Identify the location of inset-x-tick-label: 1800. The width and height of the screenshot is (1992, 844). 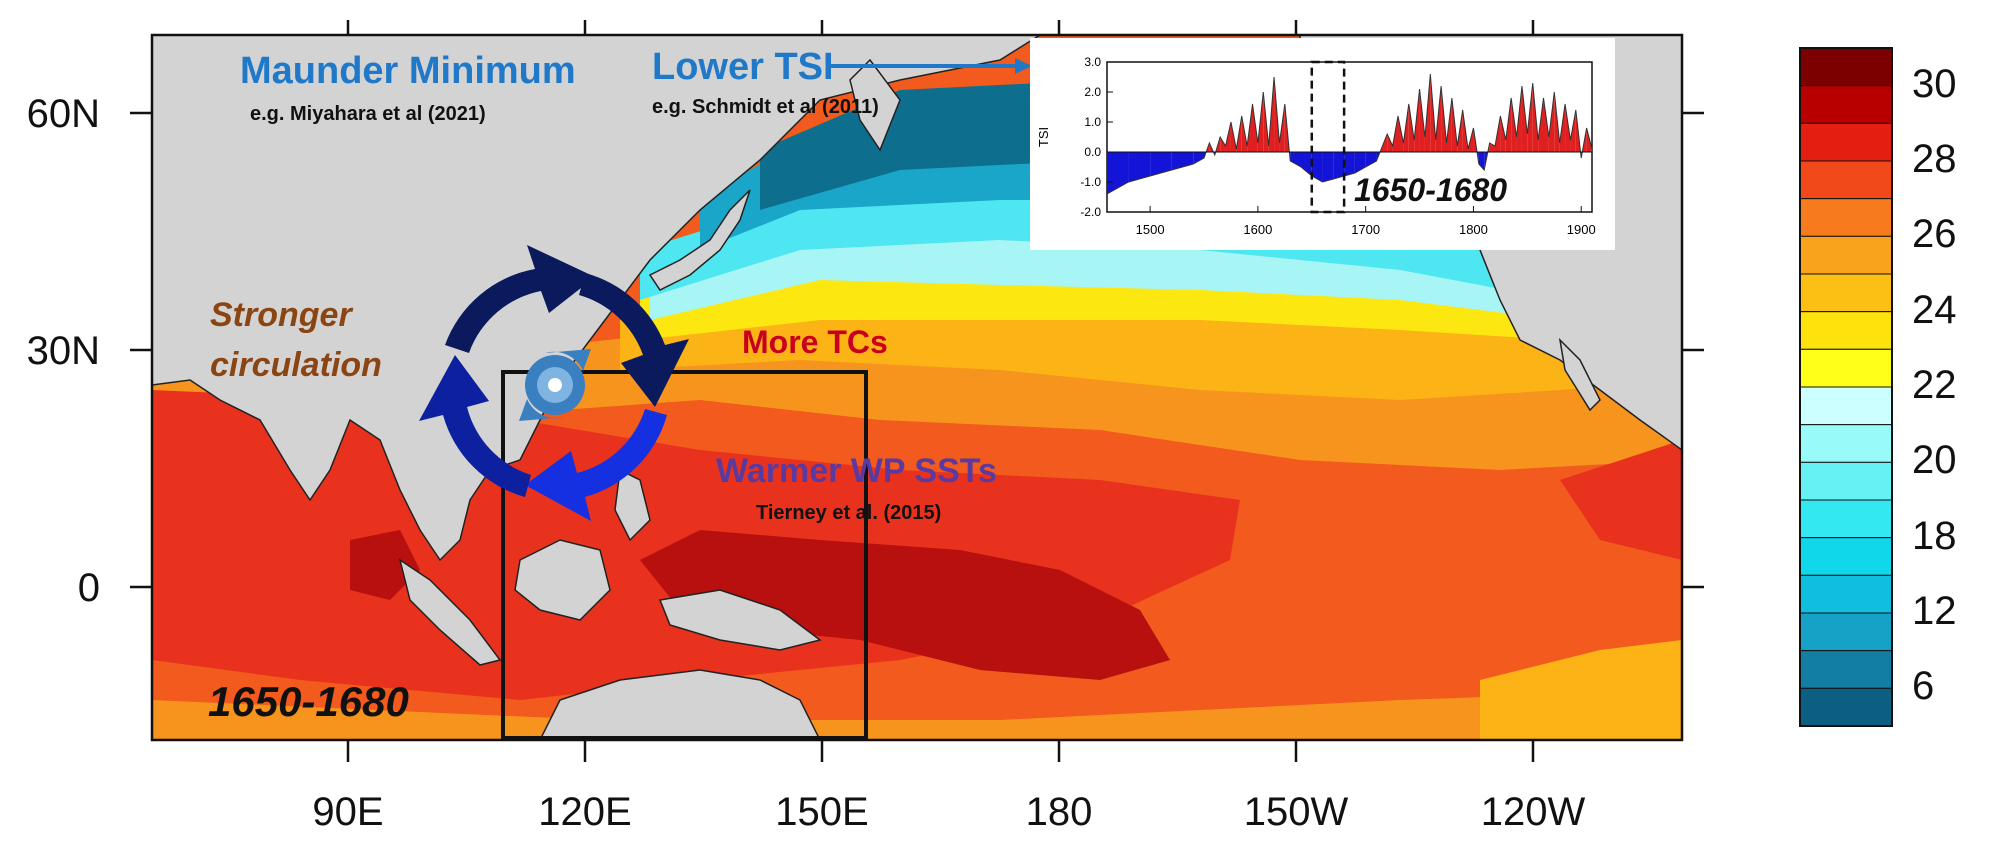
(1473, 229).